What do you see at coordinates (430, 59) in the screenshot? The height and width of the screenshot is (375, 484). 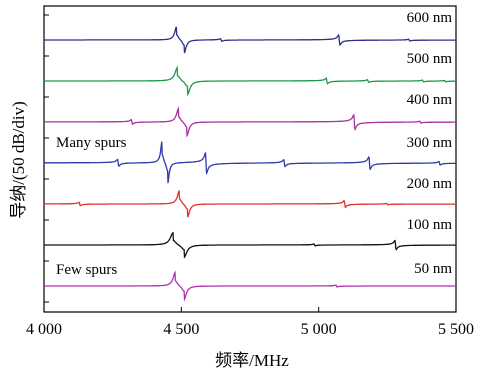 I see `series-label-500nm: 500 nm` at bounding box center [430, 59].